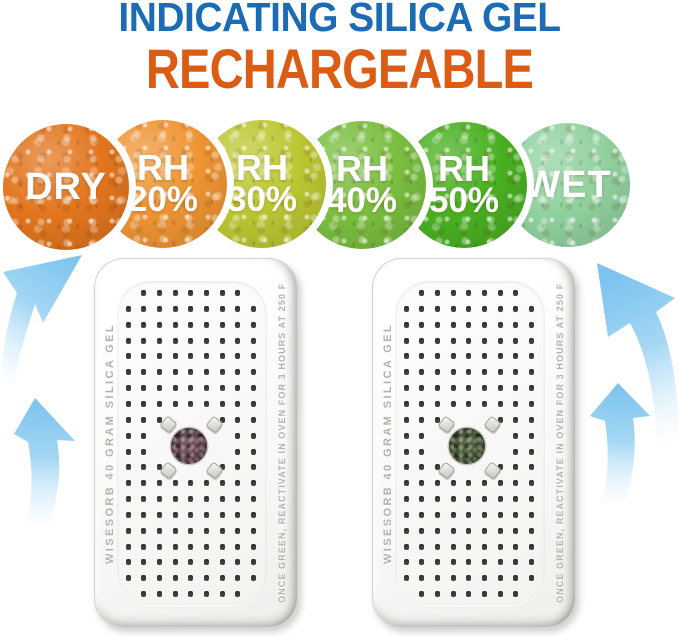 The height and width of the screenshot is (636, 679). Describe the element at coordinates (362, 184) in the screenshot. I see `humidity-circle-label: RH 40%` at that location.